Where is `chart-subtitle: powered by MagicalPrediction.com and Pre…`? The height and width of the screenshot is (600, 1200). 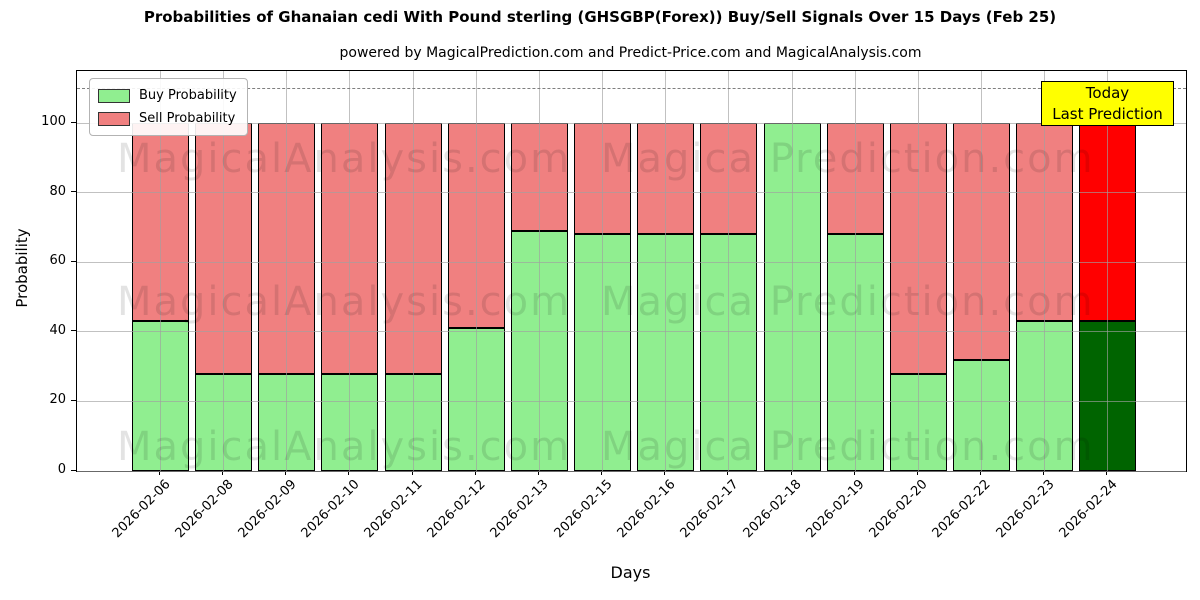
chart-subtitle: powered by MagicalPrediction.com and Pre… is located at coordinates (630, 53).